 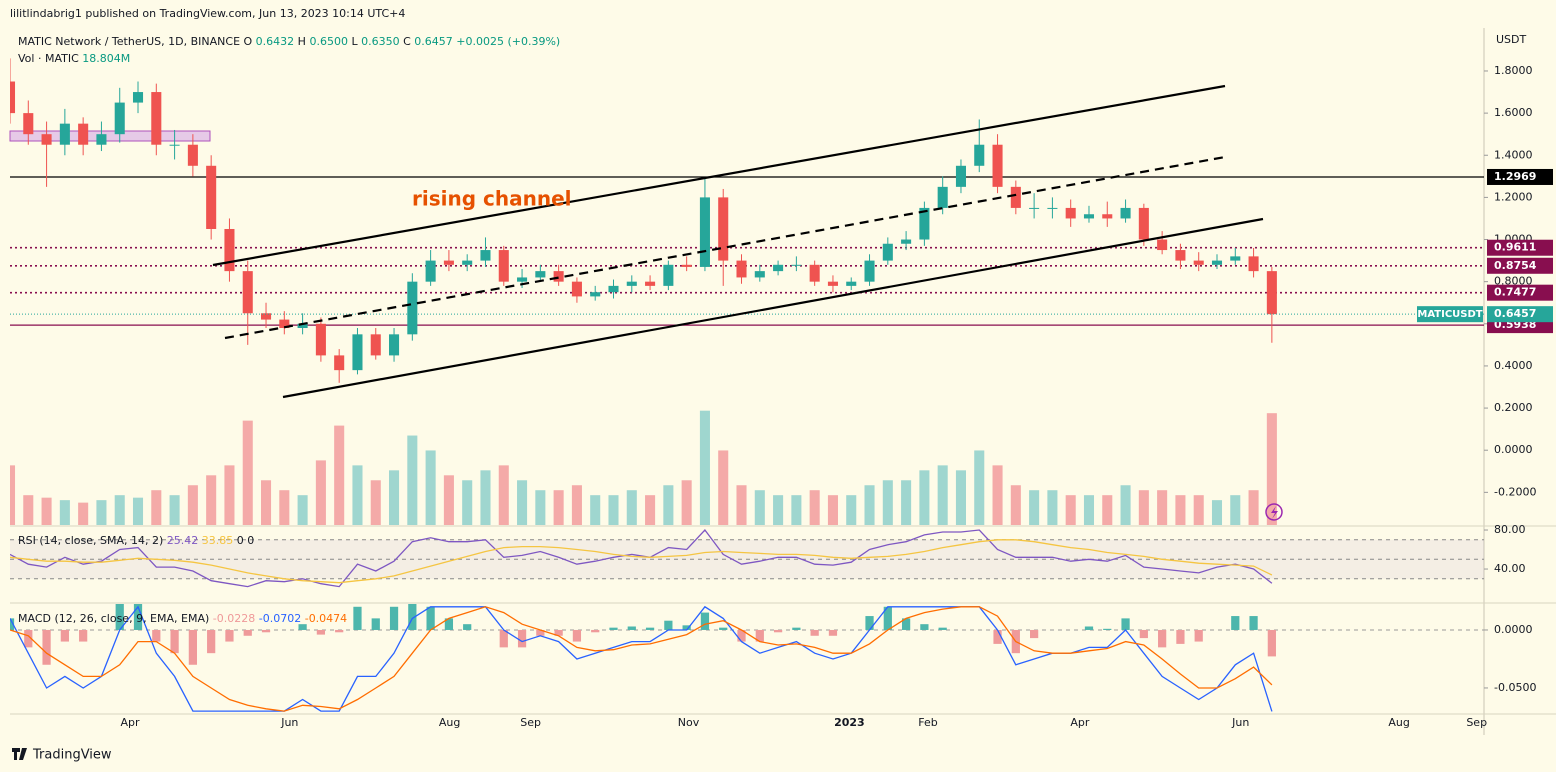 What do you see at coordinates (1513, 196) in the screenshot?
I see `y-tick-label: 1.2000` at bounding box center [1513, 196].